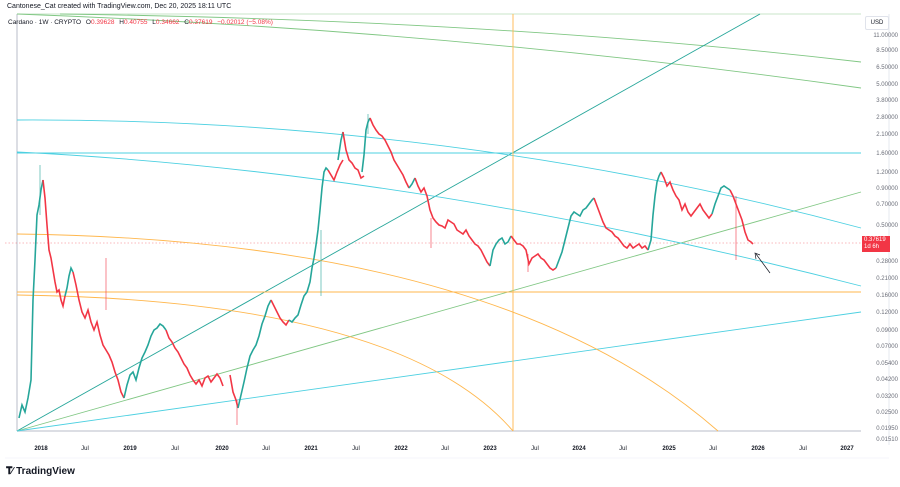 Image resolution: width=900 pixels, height=487 pixels. I want to click on price-tick: 0.21000, so click(887, 279).